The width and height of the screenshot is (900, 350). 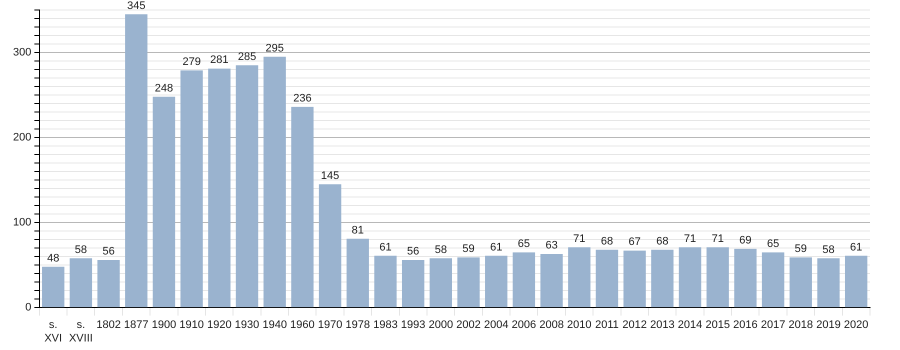 What do you see at coordinates (385, 325) in the screenshot?
I see `x-tick-label: 1983` at bounding box center [385, 325].